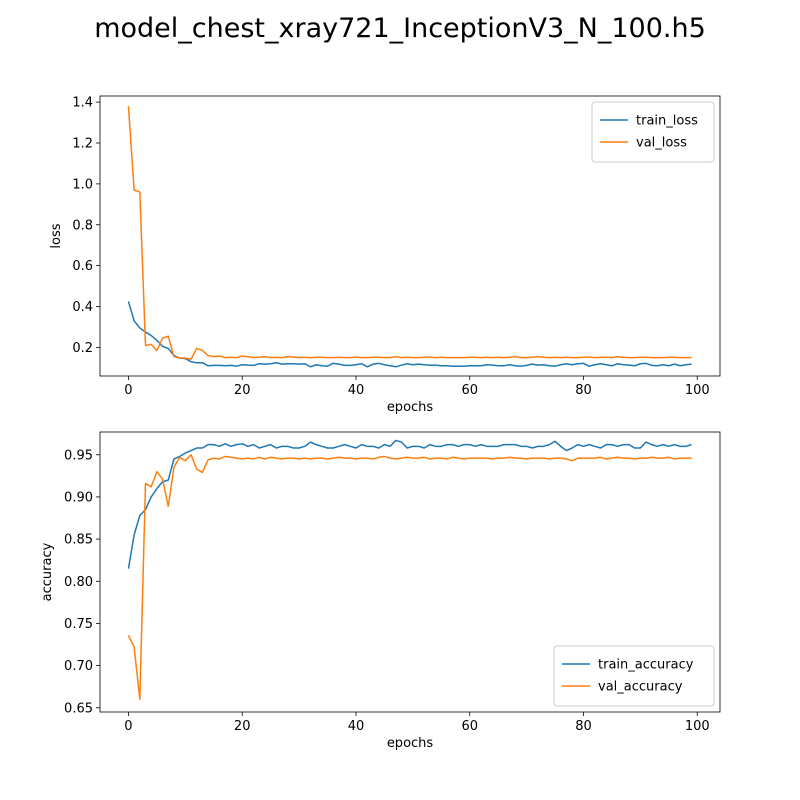 The width and height of the screenshot is (800, 800). I want to click on figure-title: model_chest_xray721_InceptionV3_N_100.h5, so click(400, 28).